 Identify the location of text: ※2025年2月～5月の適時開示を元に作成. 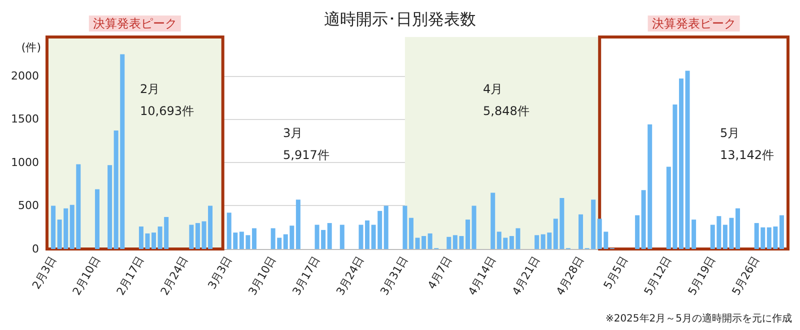
(698, 318).